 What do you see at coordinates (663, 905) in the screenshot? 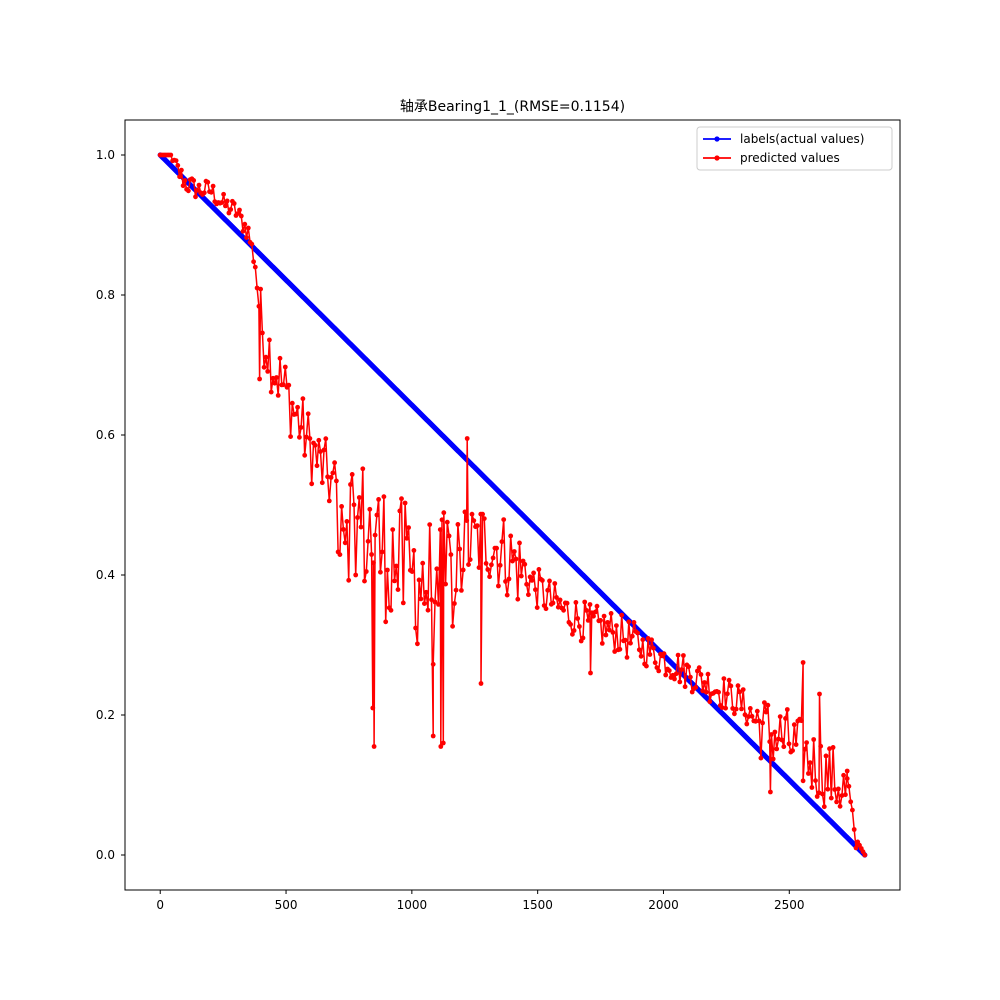
I see `x-tick-label: 2000` at bounding box center [663, 905].